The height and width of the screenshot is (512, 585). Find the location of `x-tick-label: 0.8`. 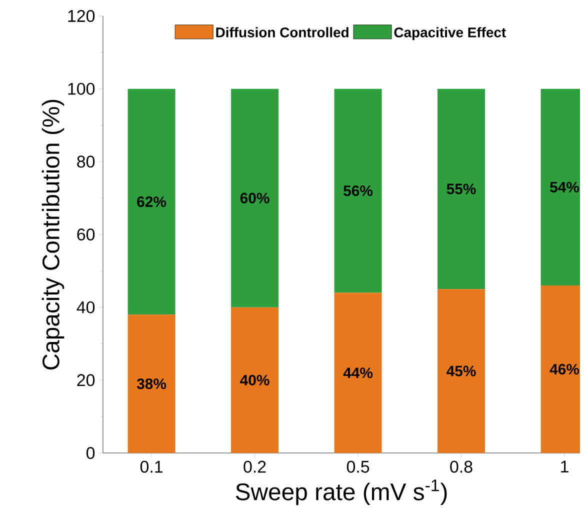

x-tick-label: 0.8 is located at coordinates (461, 466).